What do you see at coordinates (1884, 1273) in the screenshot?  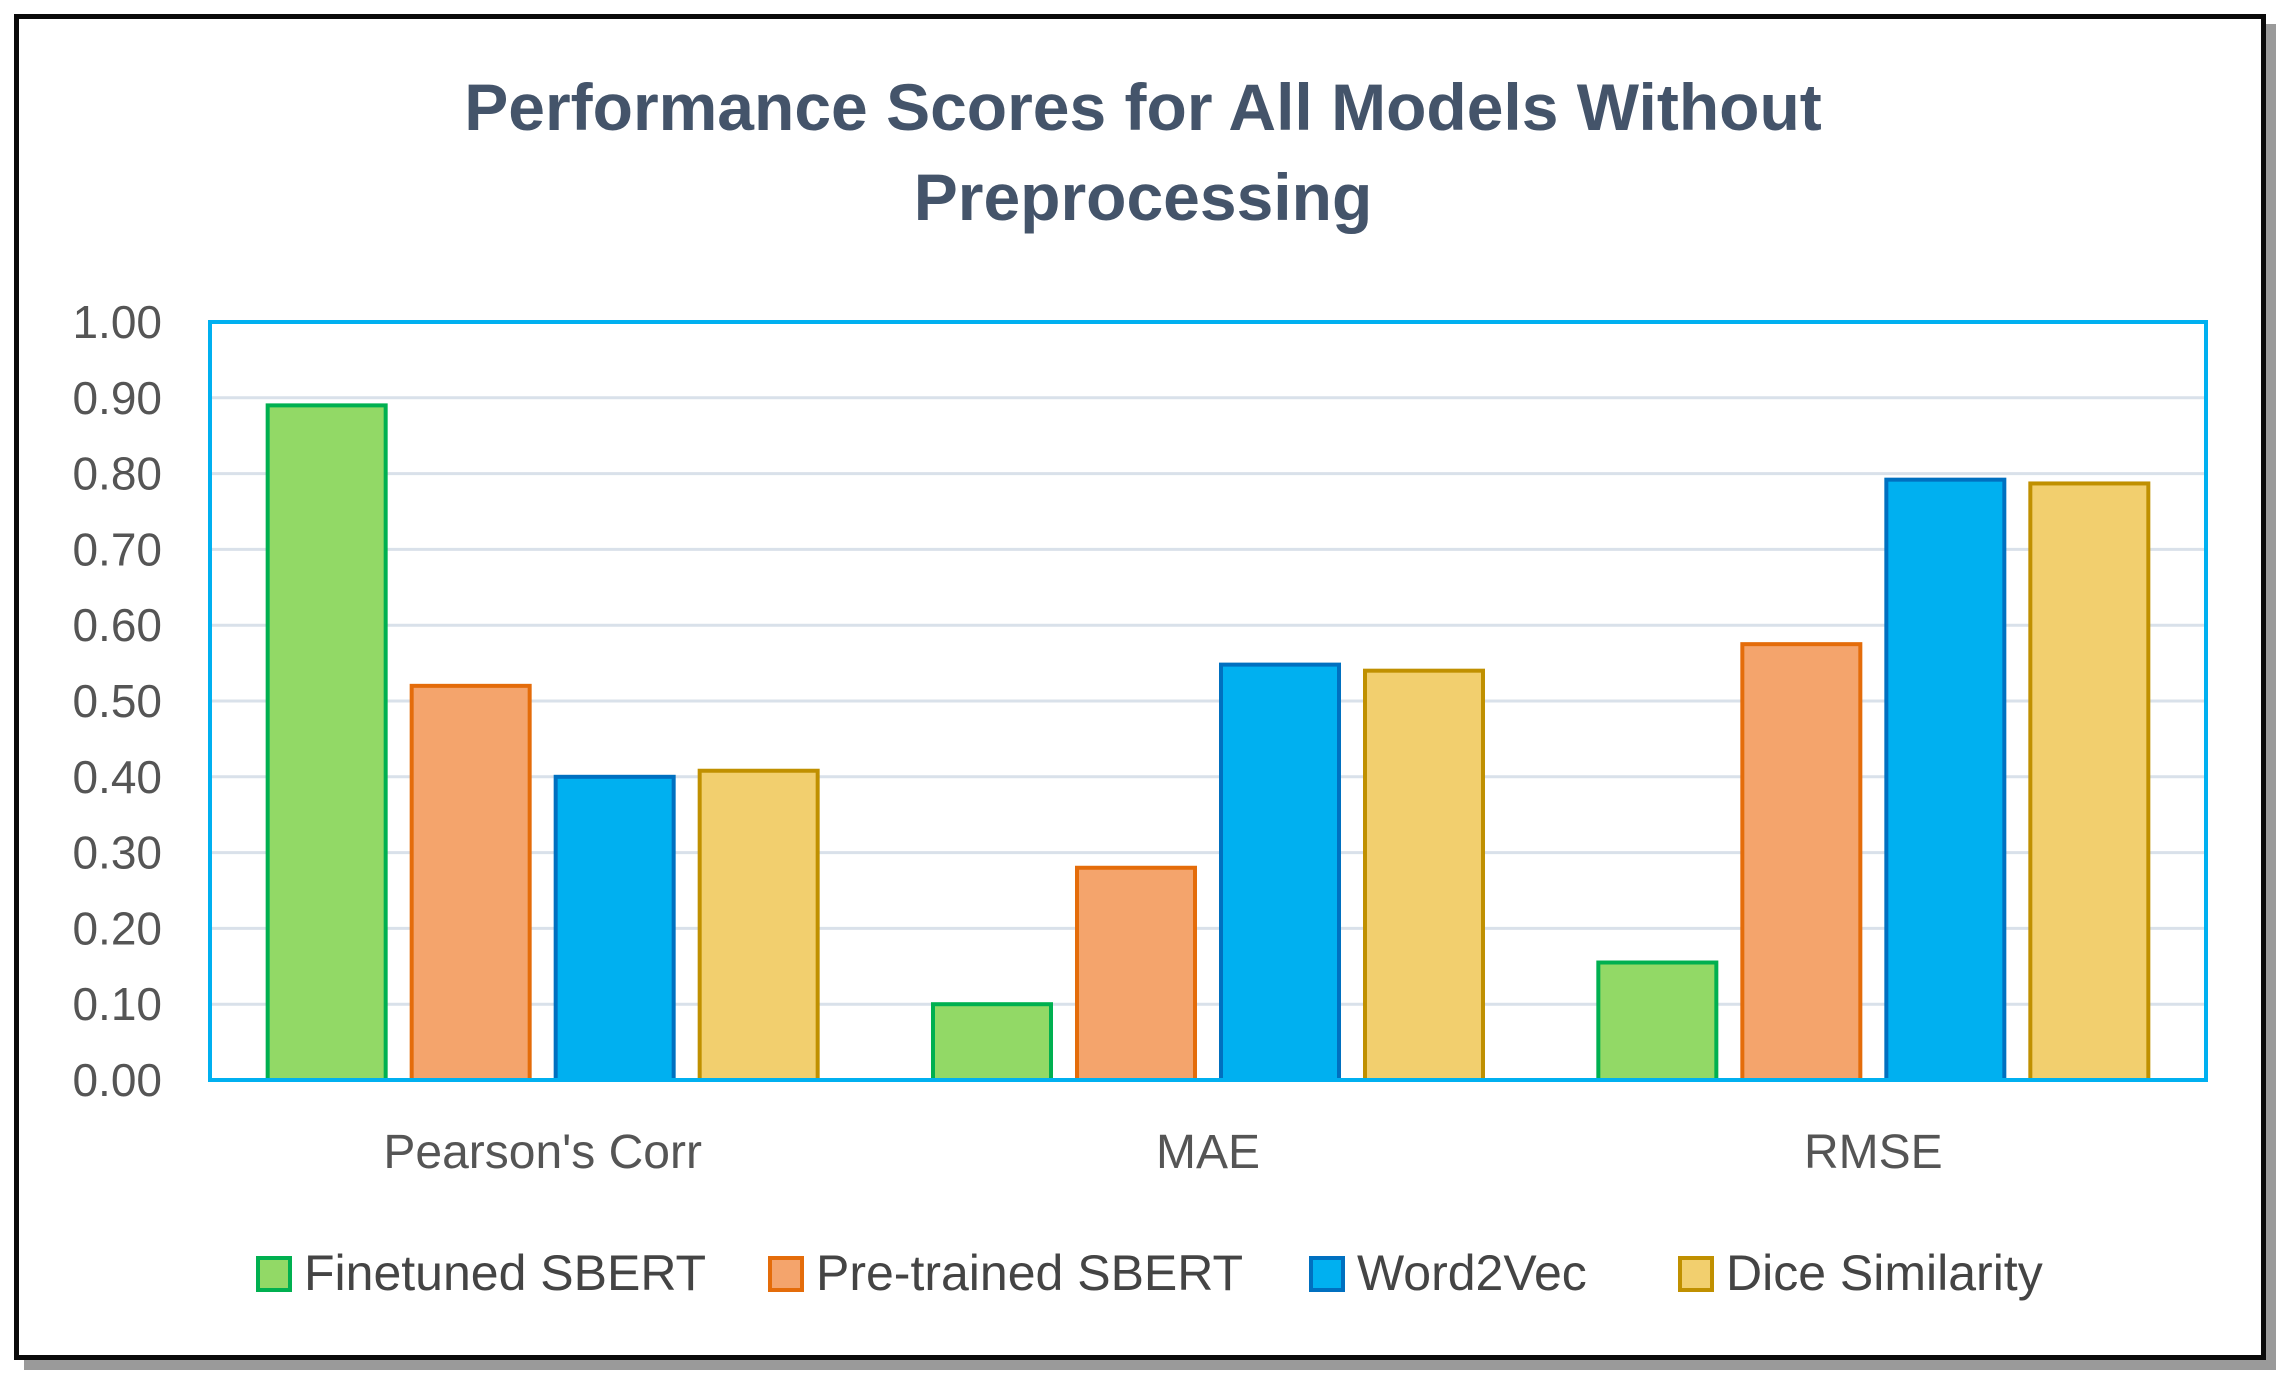 I see `legend-label: Dice Similarity` at bounding box center [1884, 1273].